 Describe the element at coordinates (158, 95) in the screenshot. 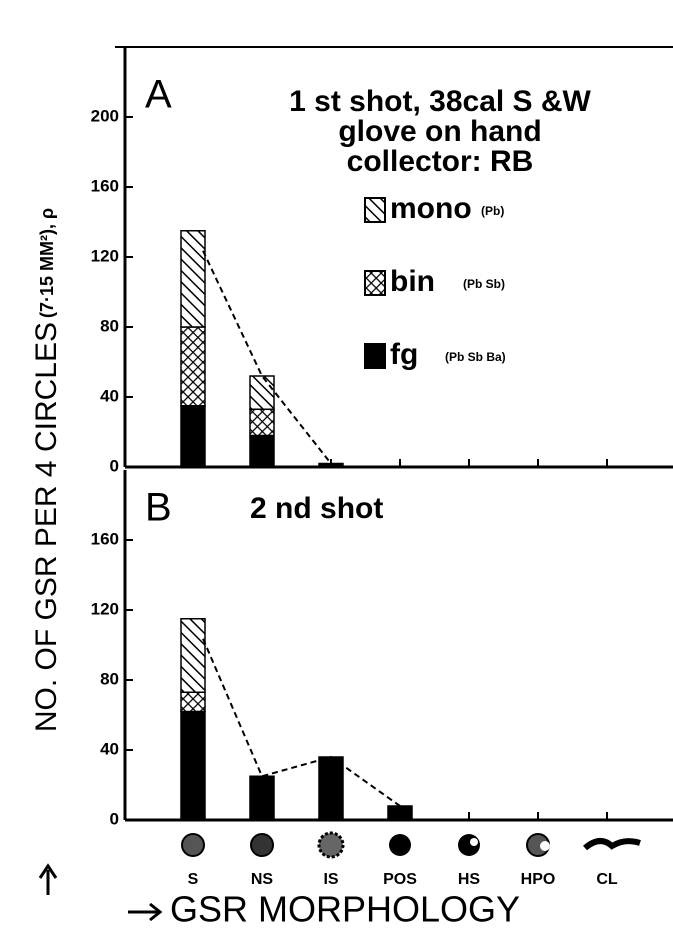

I see `panel-label: A` at that location.